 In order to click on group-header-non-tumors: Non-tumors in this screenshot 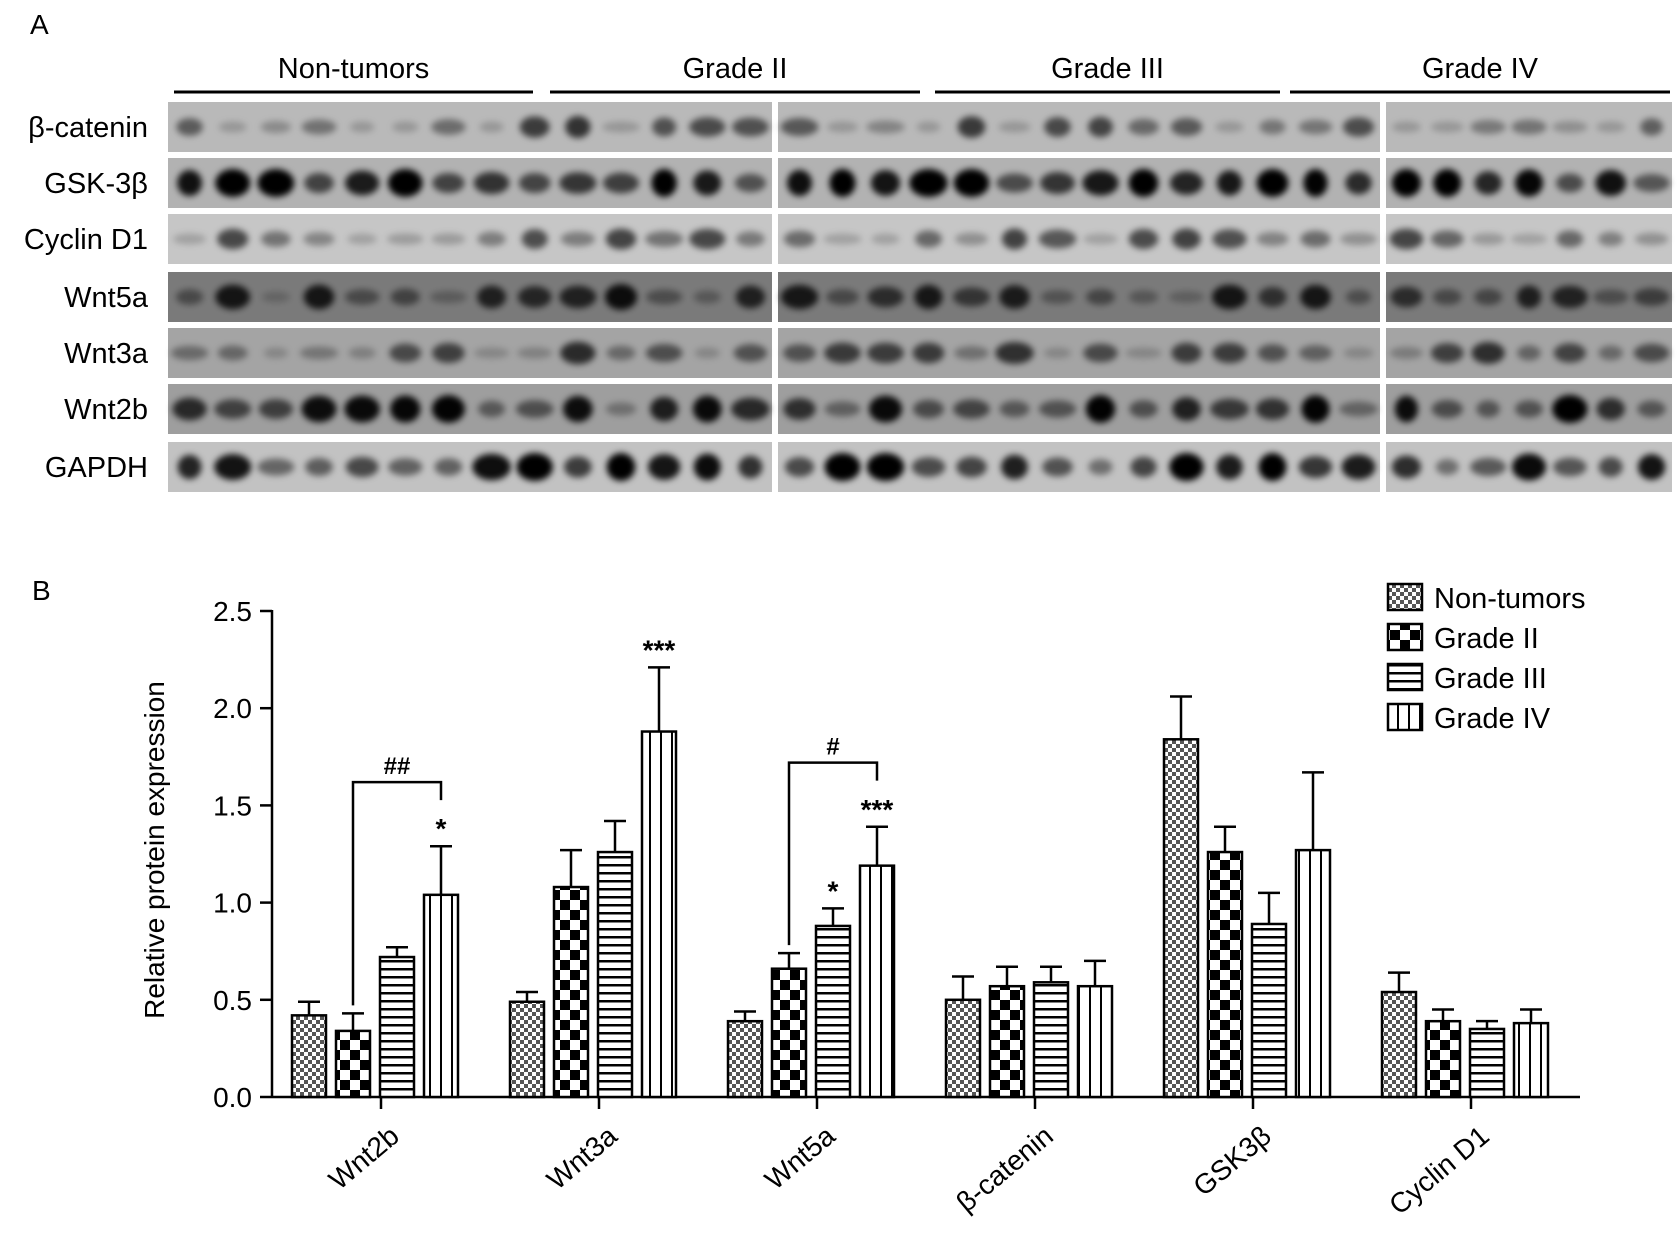, I will do `click(354, 69)`.